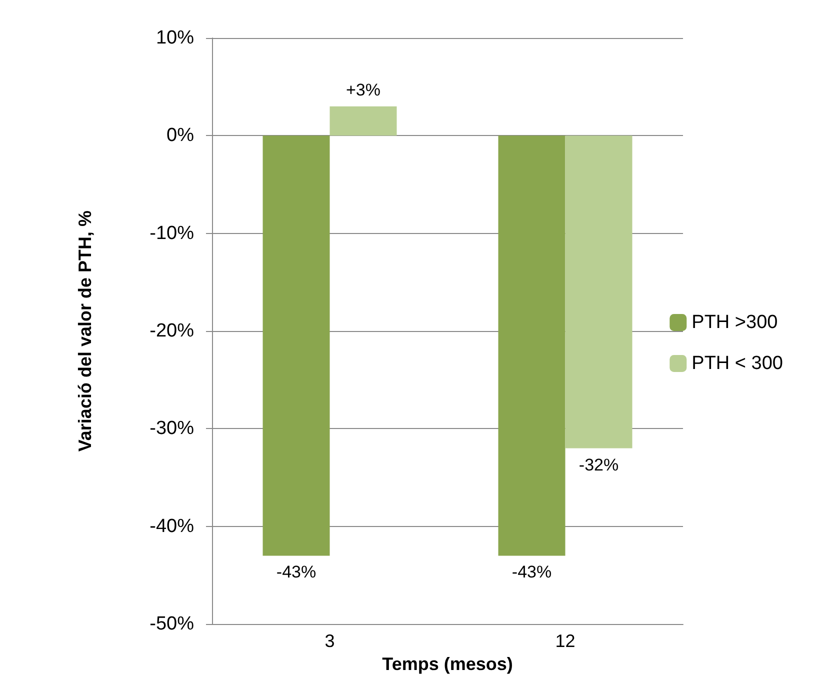  What do you see at coordinates (172, 331) in the screenshot?
I see `y-tick-label: -20%` at bounding box center [172, 331].